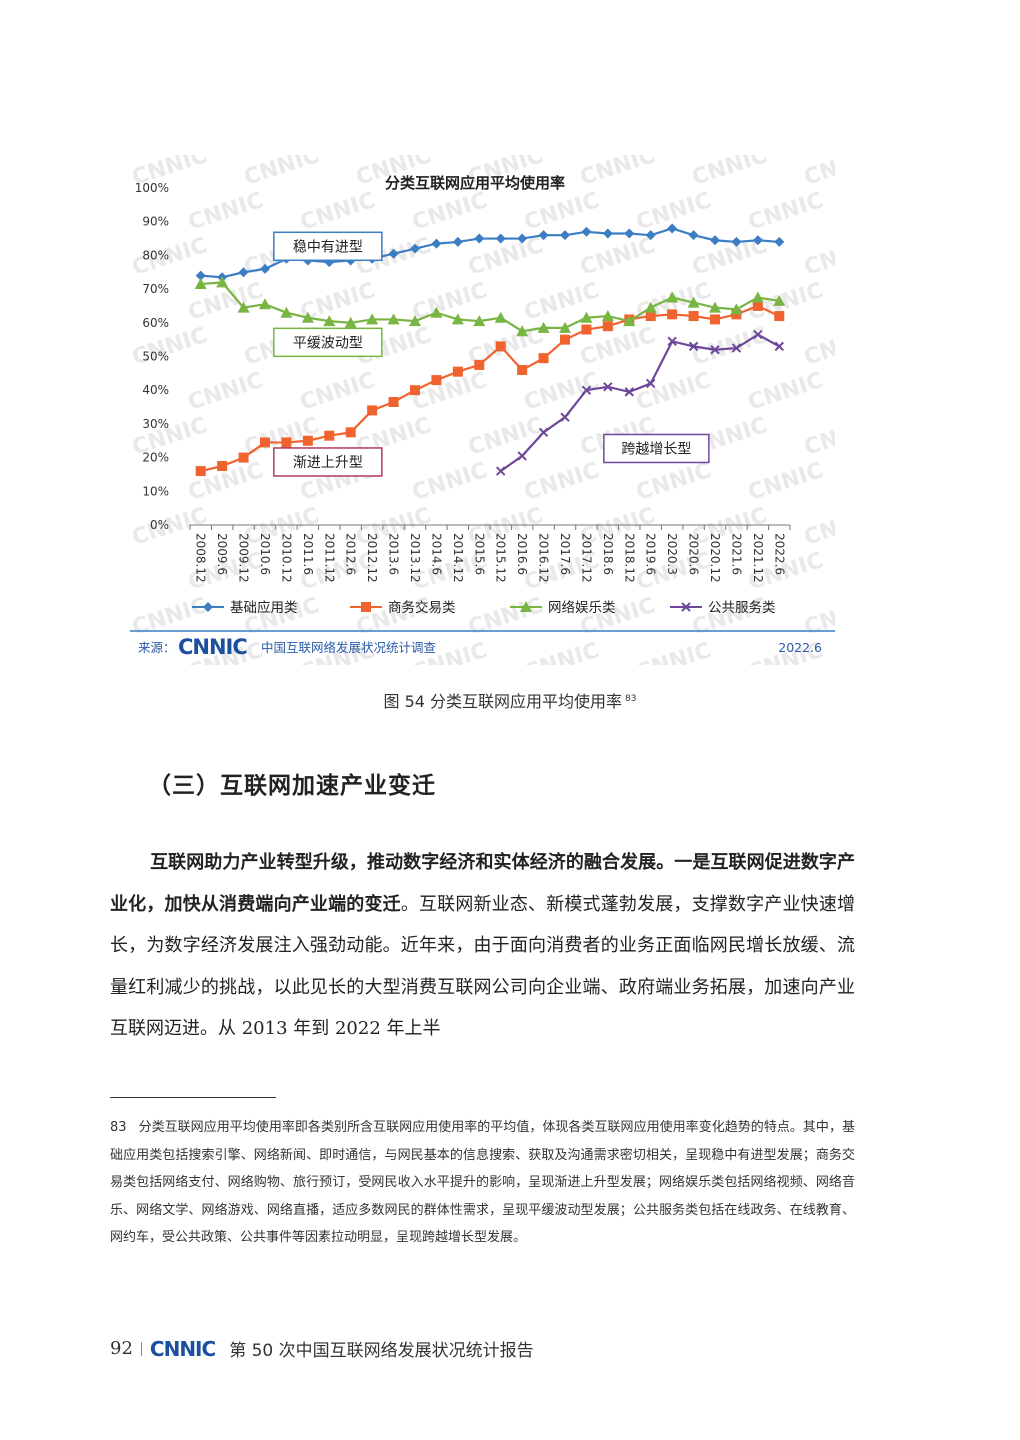  What do you see at coordinates (155, 458) in the screenshot?
I see `y-tick-label: 20%` at bounding box center [155, 458].